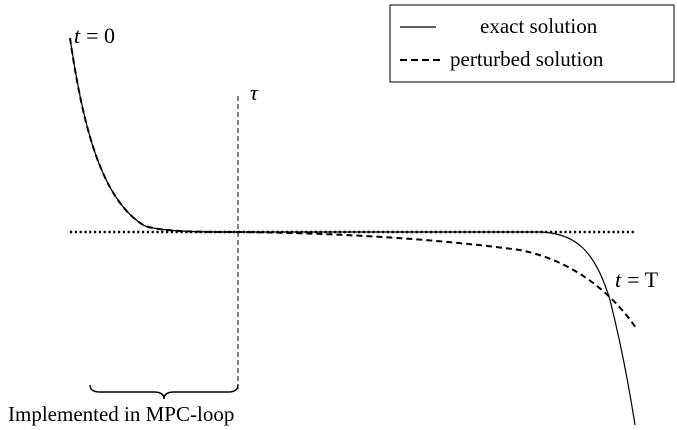 The image size is (677, 430). I want to click on legend: exact solution perturbed solution, so click(532, 43).